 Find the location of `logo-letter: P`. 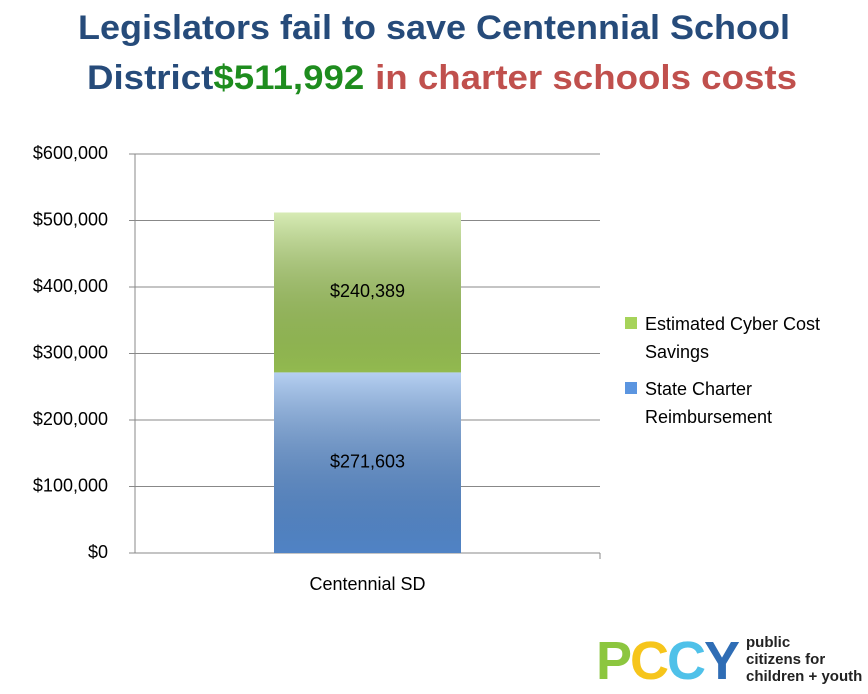

logo-letter: P is located at coordinates (614, 661).